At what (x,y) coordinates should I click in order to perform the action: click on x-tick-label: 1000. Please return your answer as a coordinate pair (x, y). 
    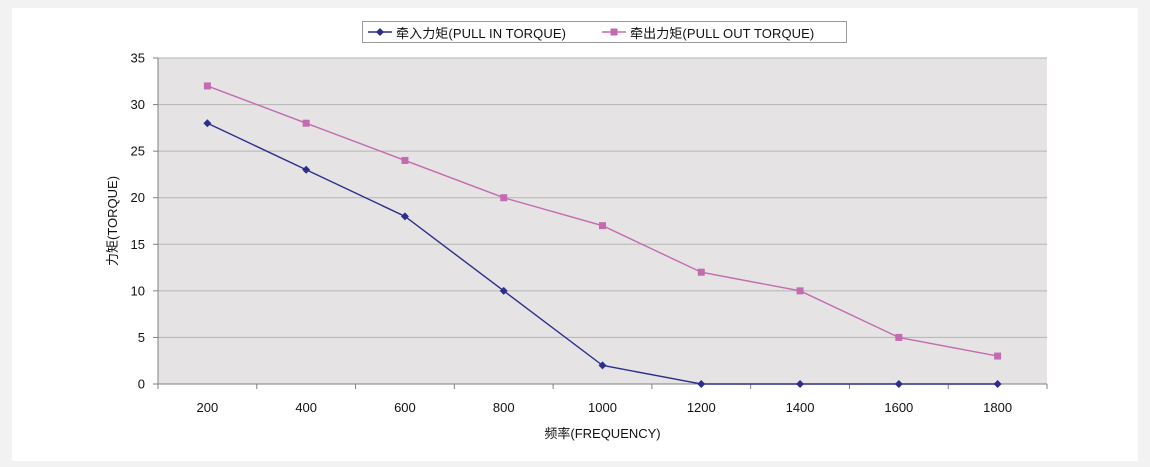
    Looking at the image, I should click on (602, 407).